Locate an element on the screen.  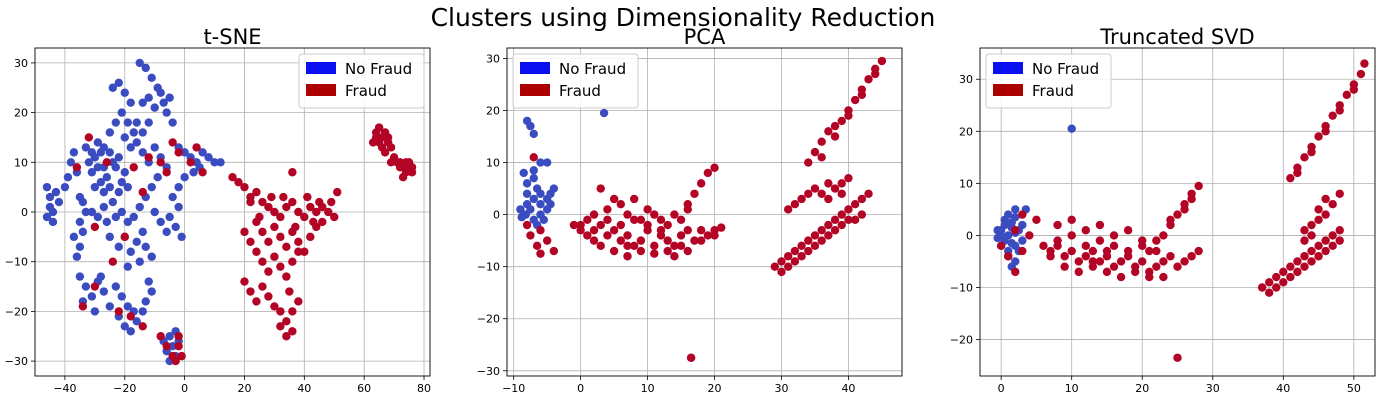
legend: No Fraud Fraud is located at coordinates (1048, 81).